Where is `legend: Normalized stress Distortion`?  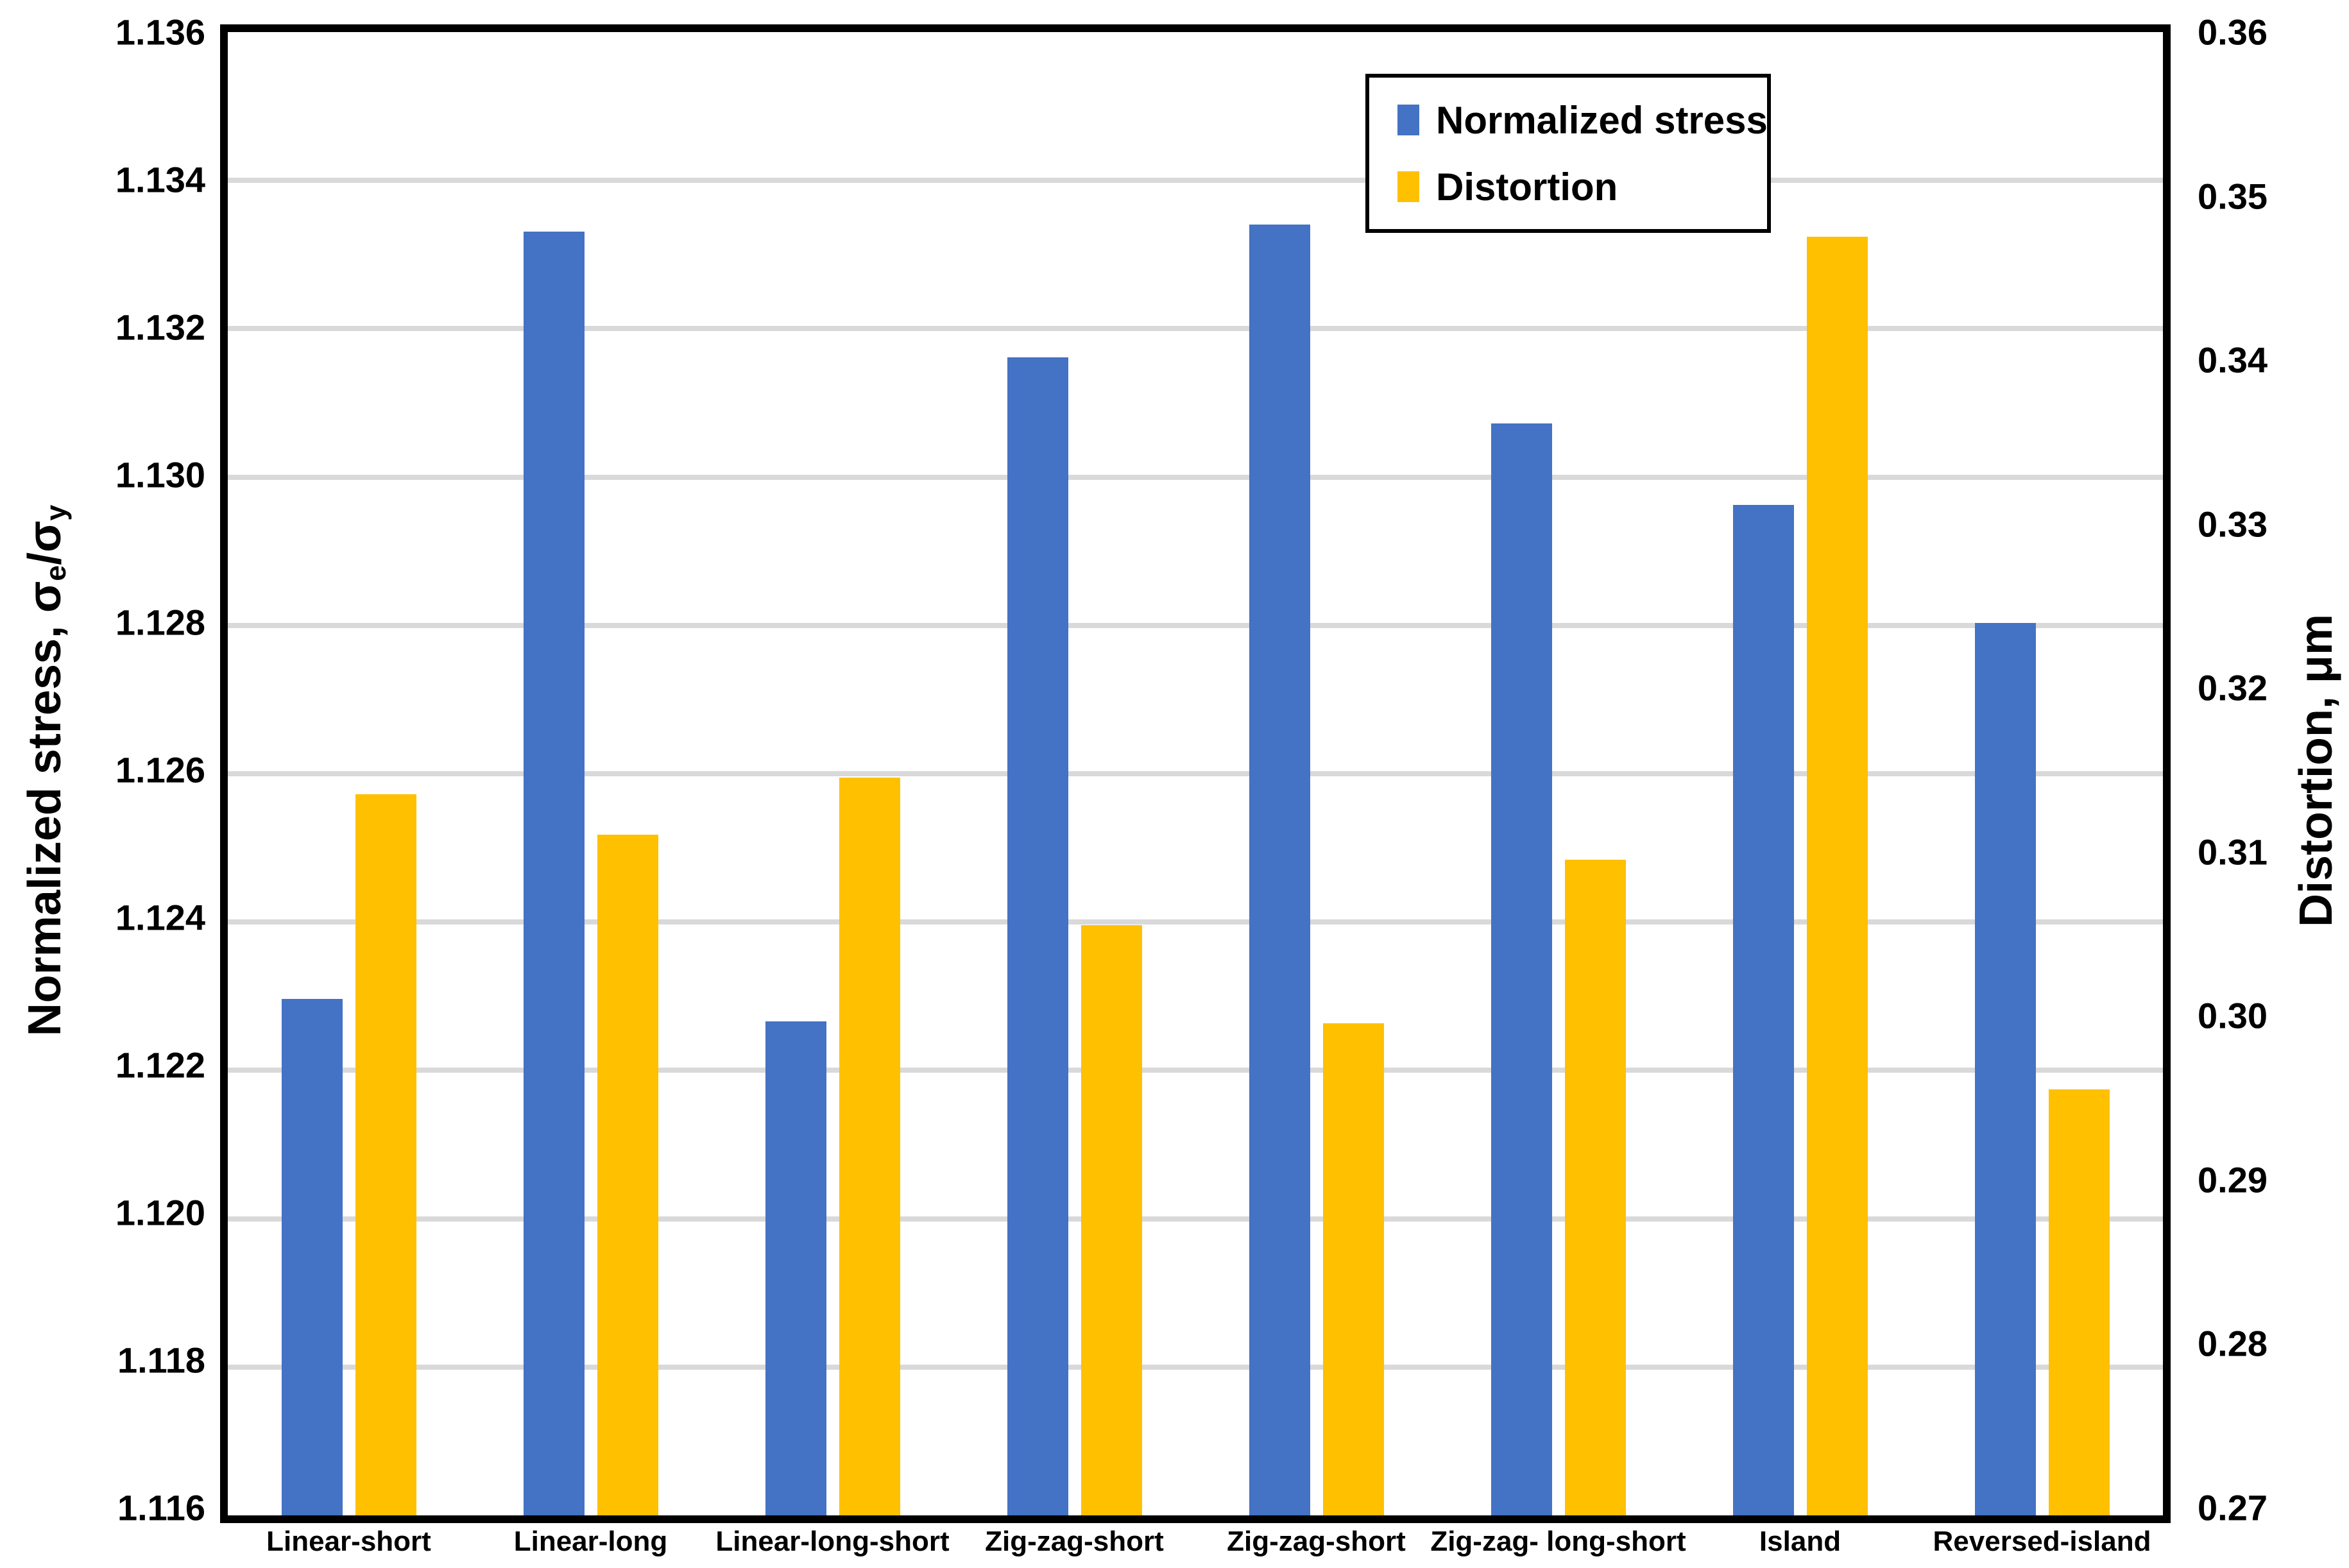 legend: Normalized stress Distortion is located at coordinates (1568, 153).